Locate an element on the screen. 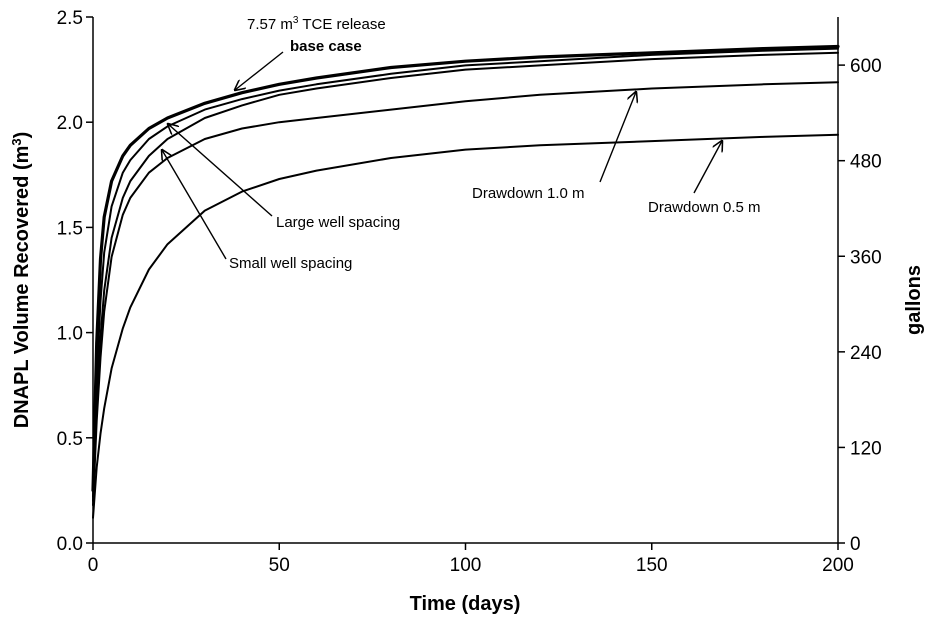 The height and width of the screenshot is (619, 928). y2-tick-label: 120 is located at coordinates (866, 448).